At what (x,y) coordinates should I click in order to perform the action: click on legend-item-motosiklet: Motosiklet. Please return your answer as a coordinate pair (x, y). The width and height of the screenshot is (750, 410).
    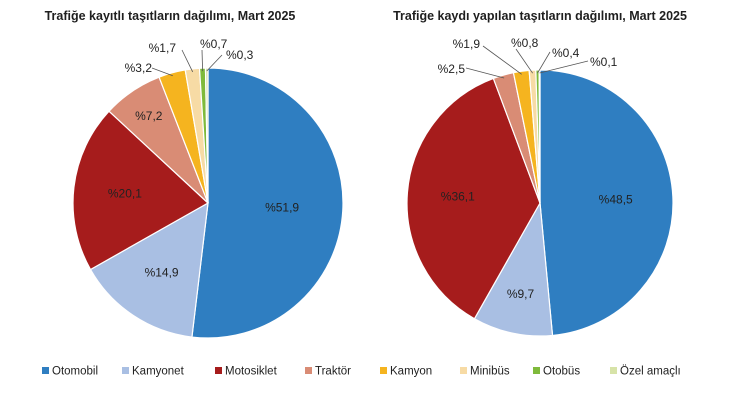
    Looking at the image, I should click on (246, 372).